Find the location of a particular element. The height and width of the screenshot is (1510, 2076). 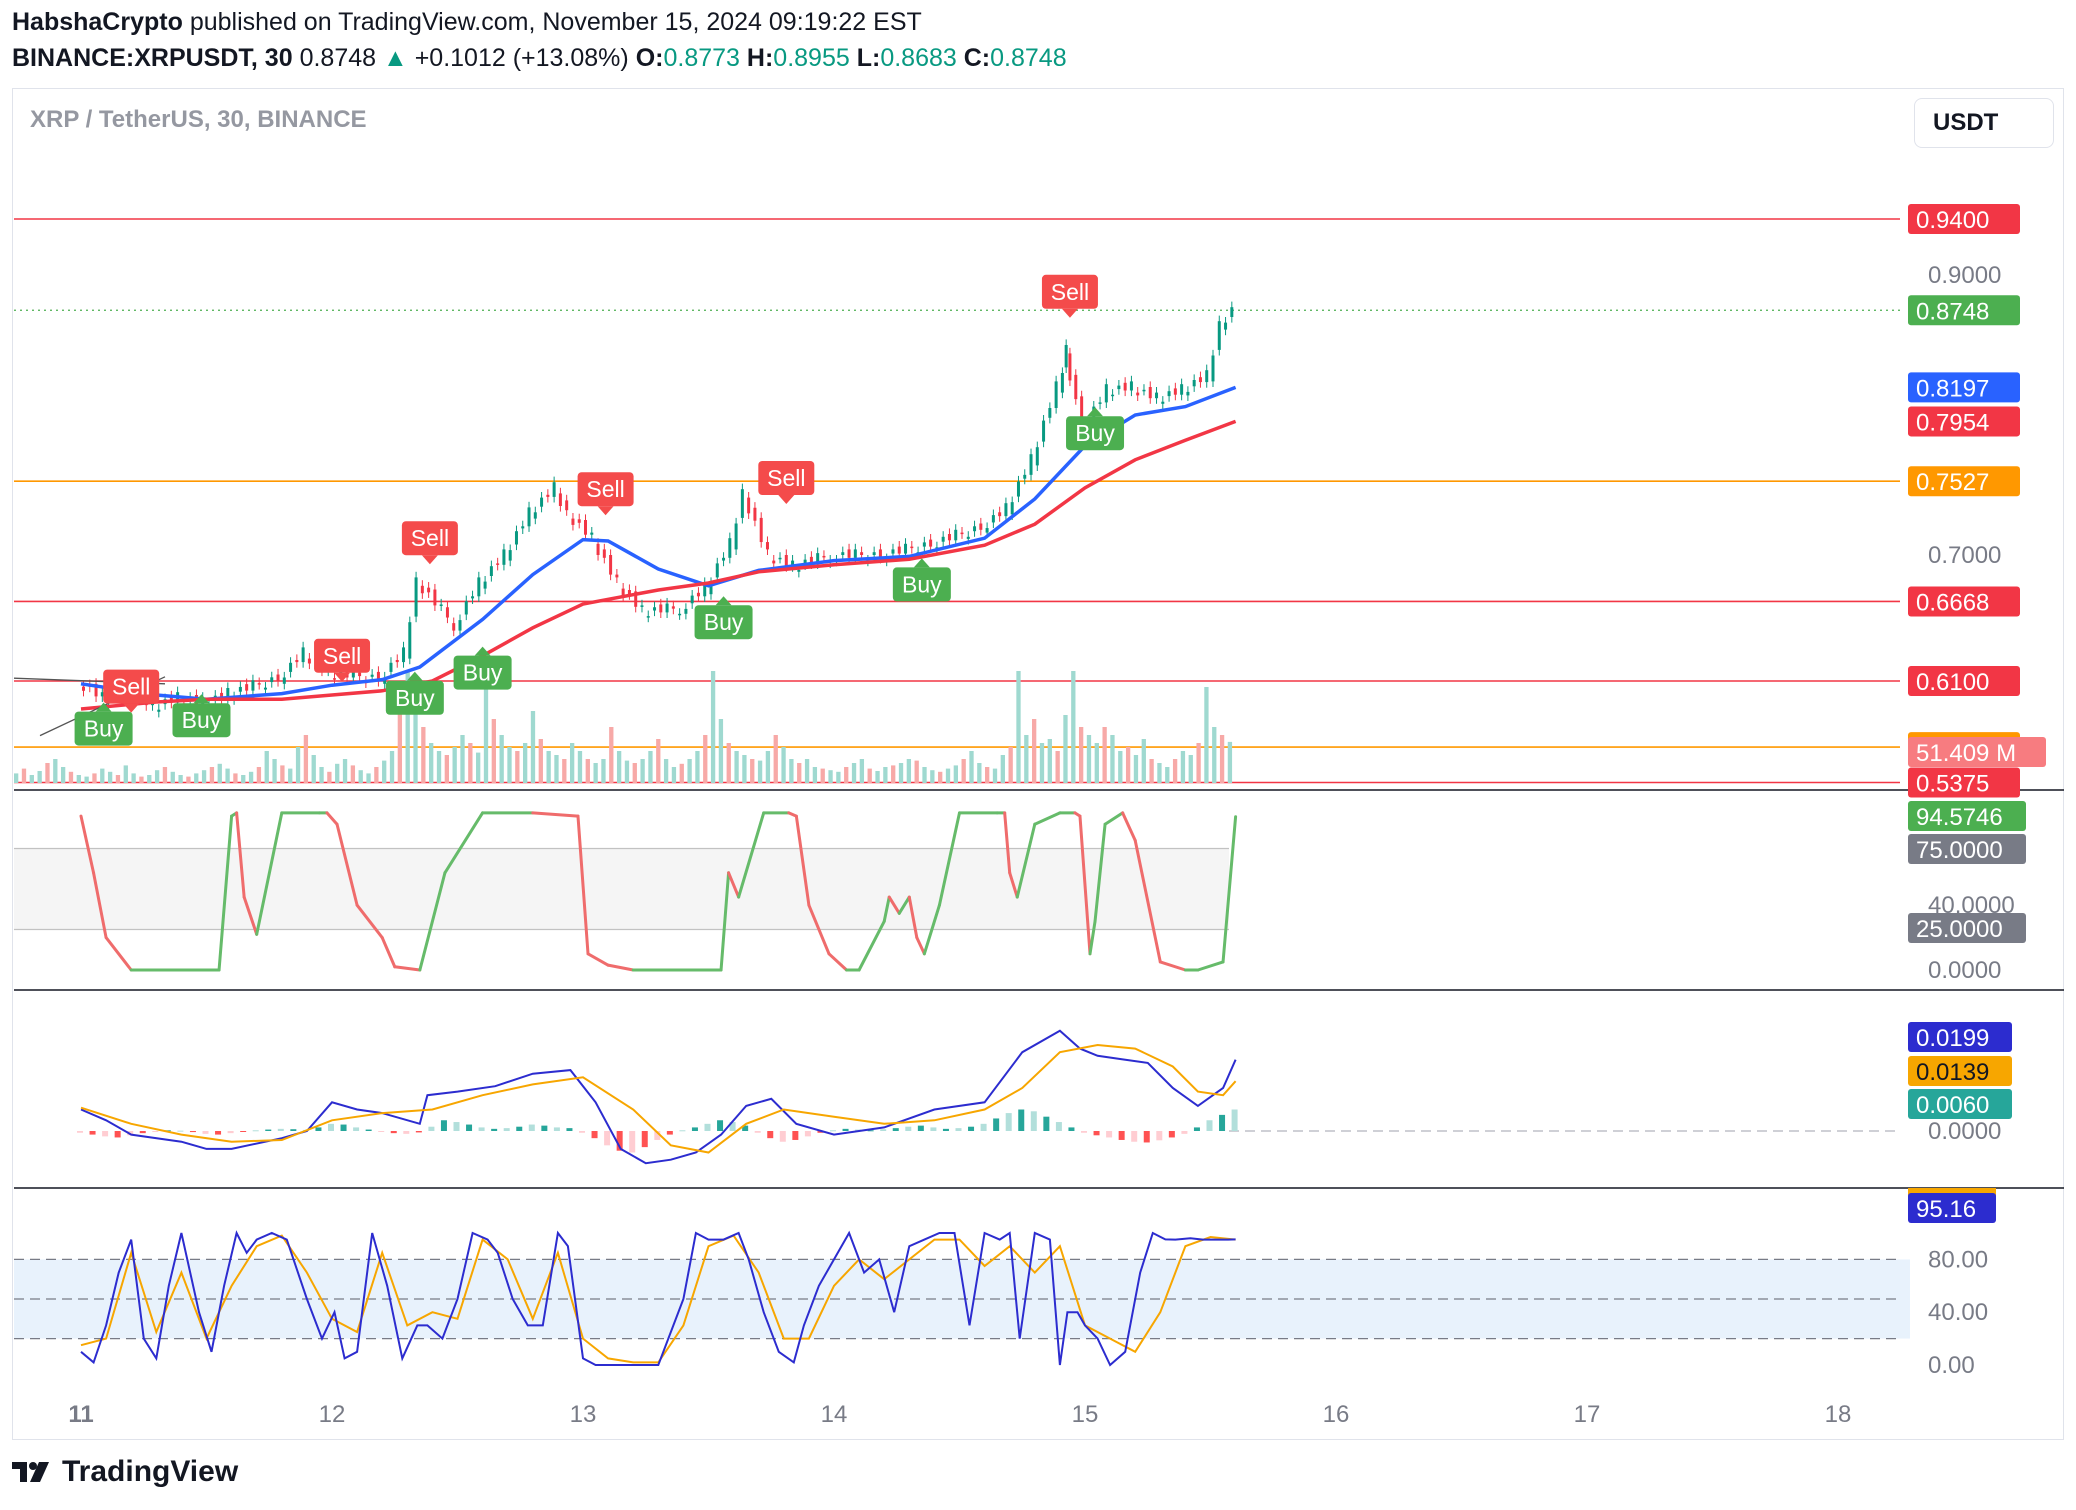

oscillator-label-text: 25.0000 is located at coordinates (1959, 929).